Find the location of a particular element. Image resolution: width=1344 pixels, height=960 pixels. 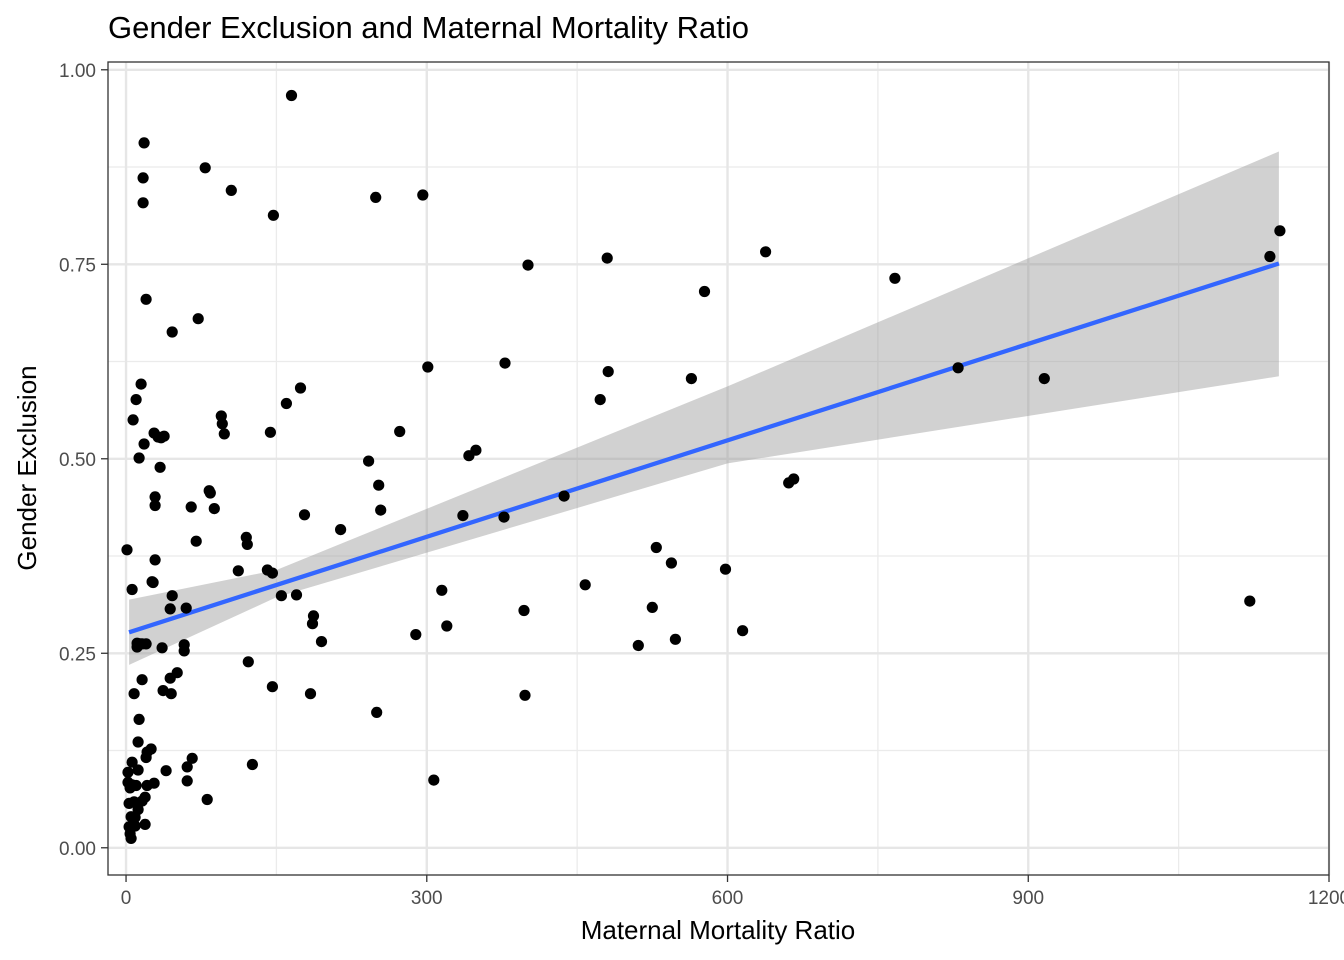

x-tick-label: 600 is located at coordinates (728, 898).